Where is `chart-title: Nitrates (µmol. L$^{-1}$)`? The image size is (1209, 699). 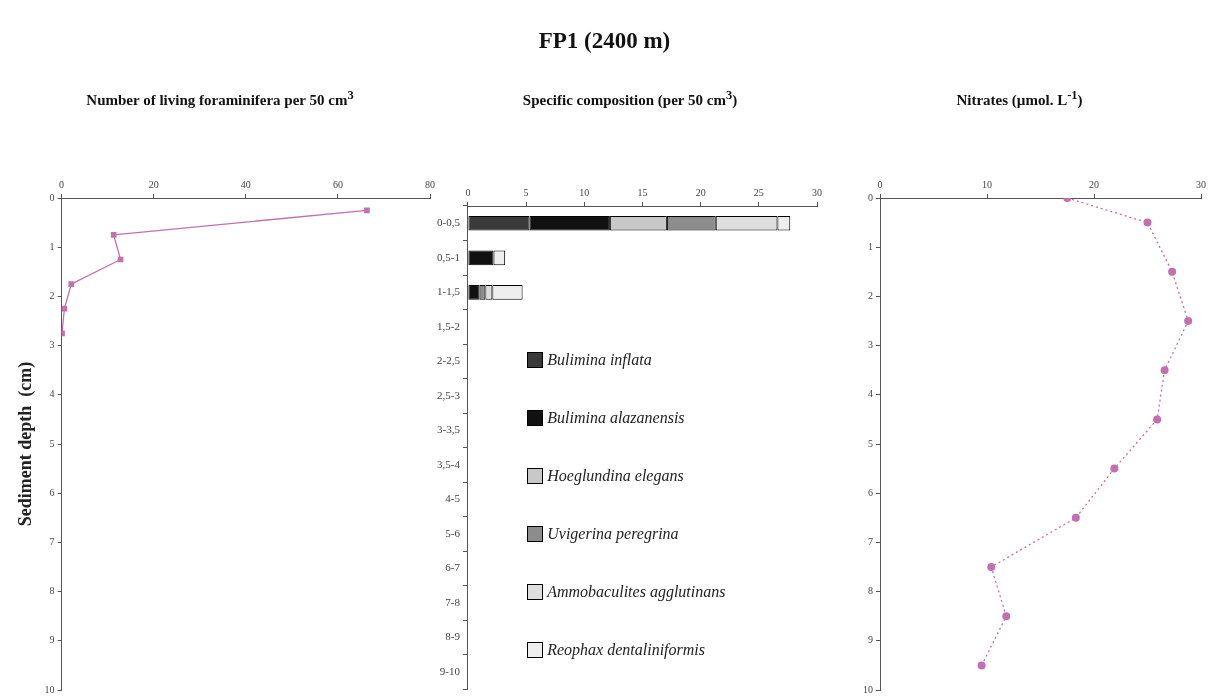 chart-title: Nitrates (µmol. L$^{-1}$) is located at coordinates (1019, 98).